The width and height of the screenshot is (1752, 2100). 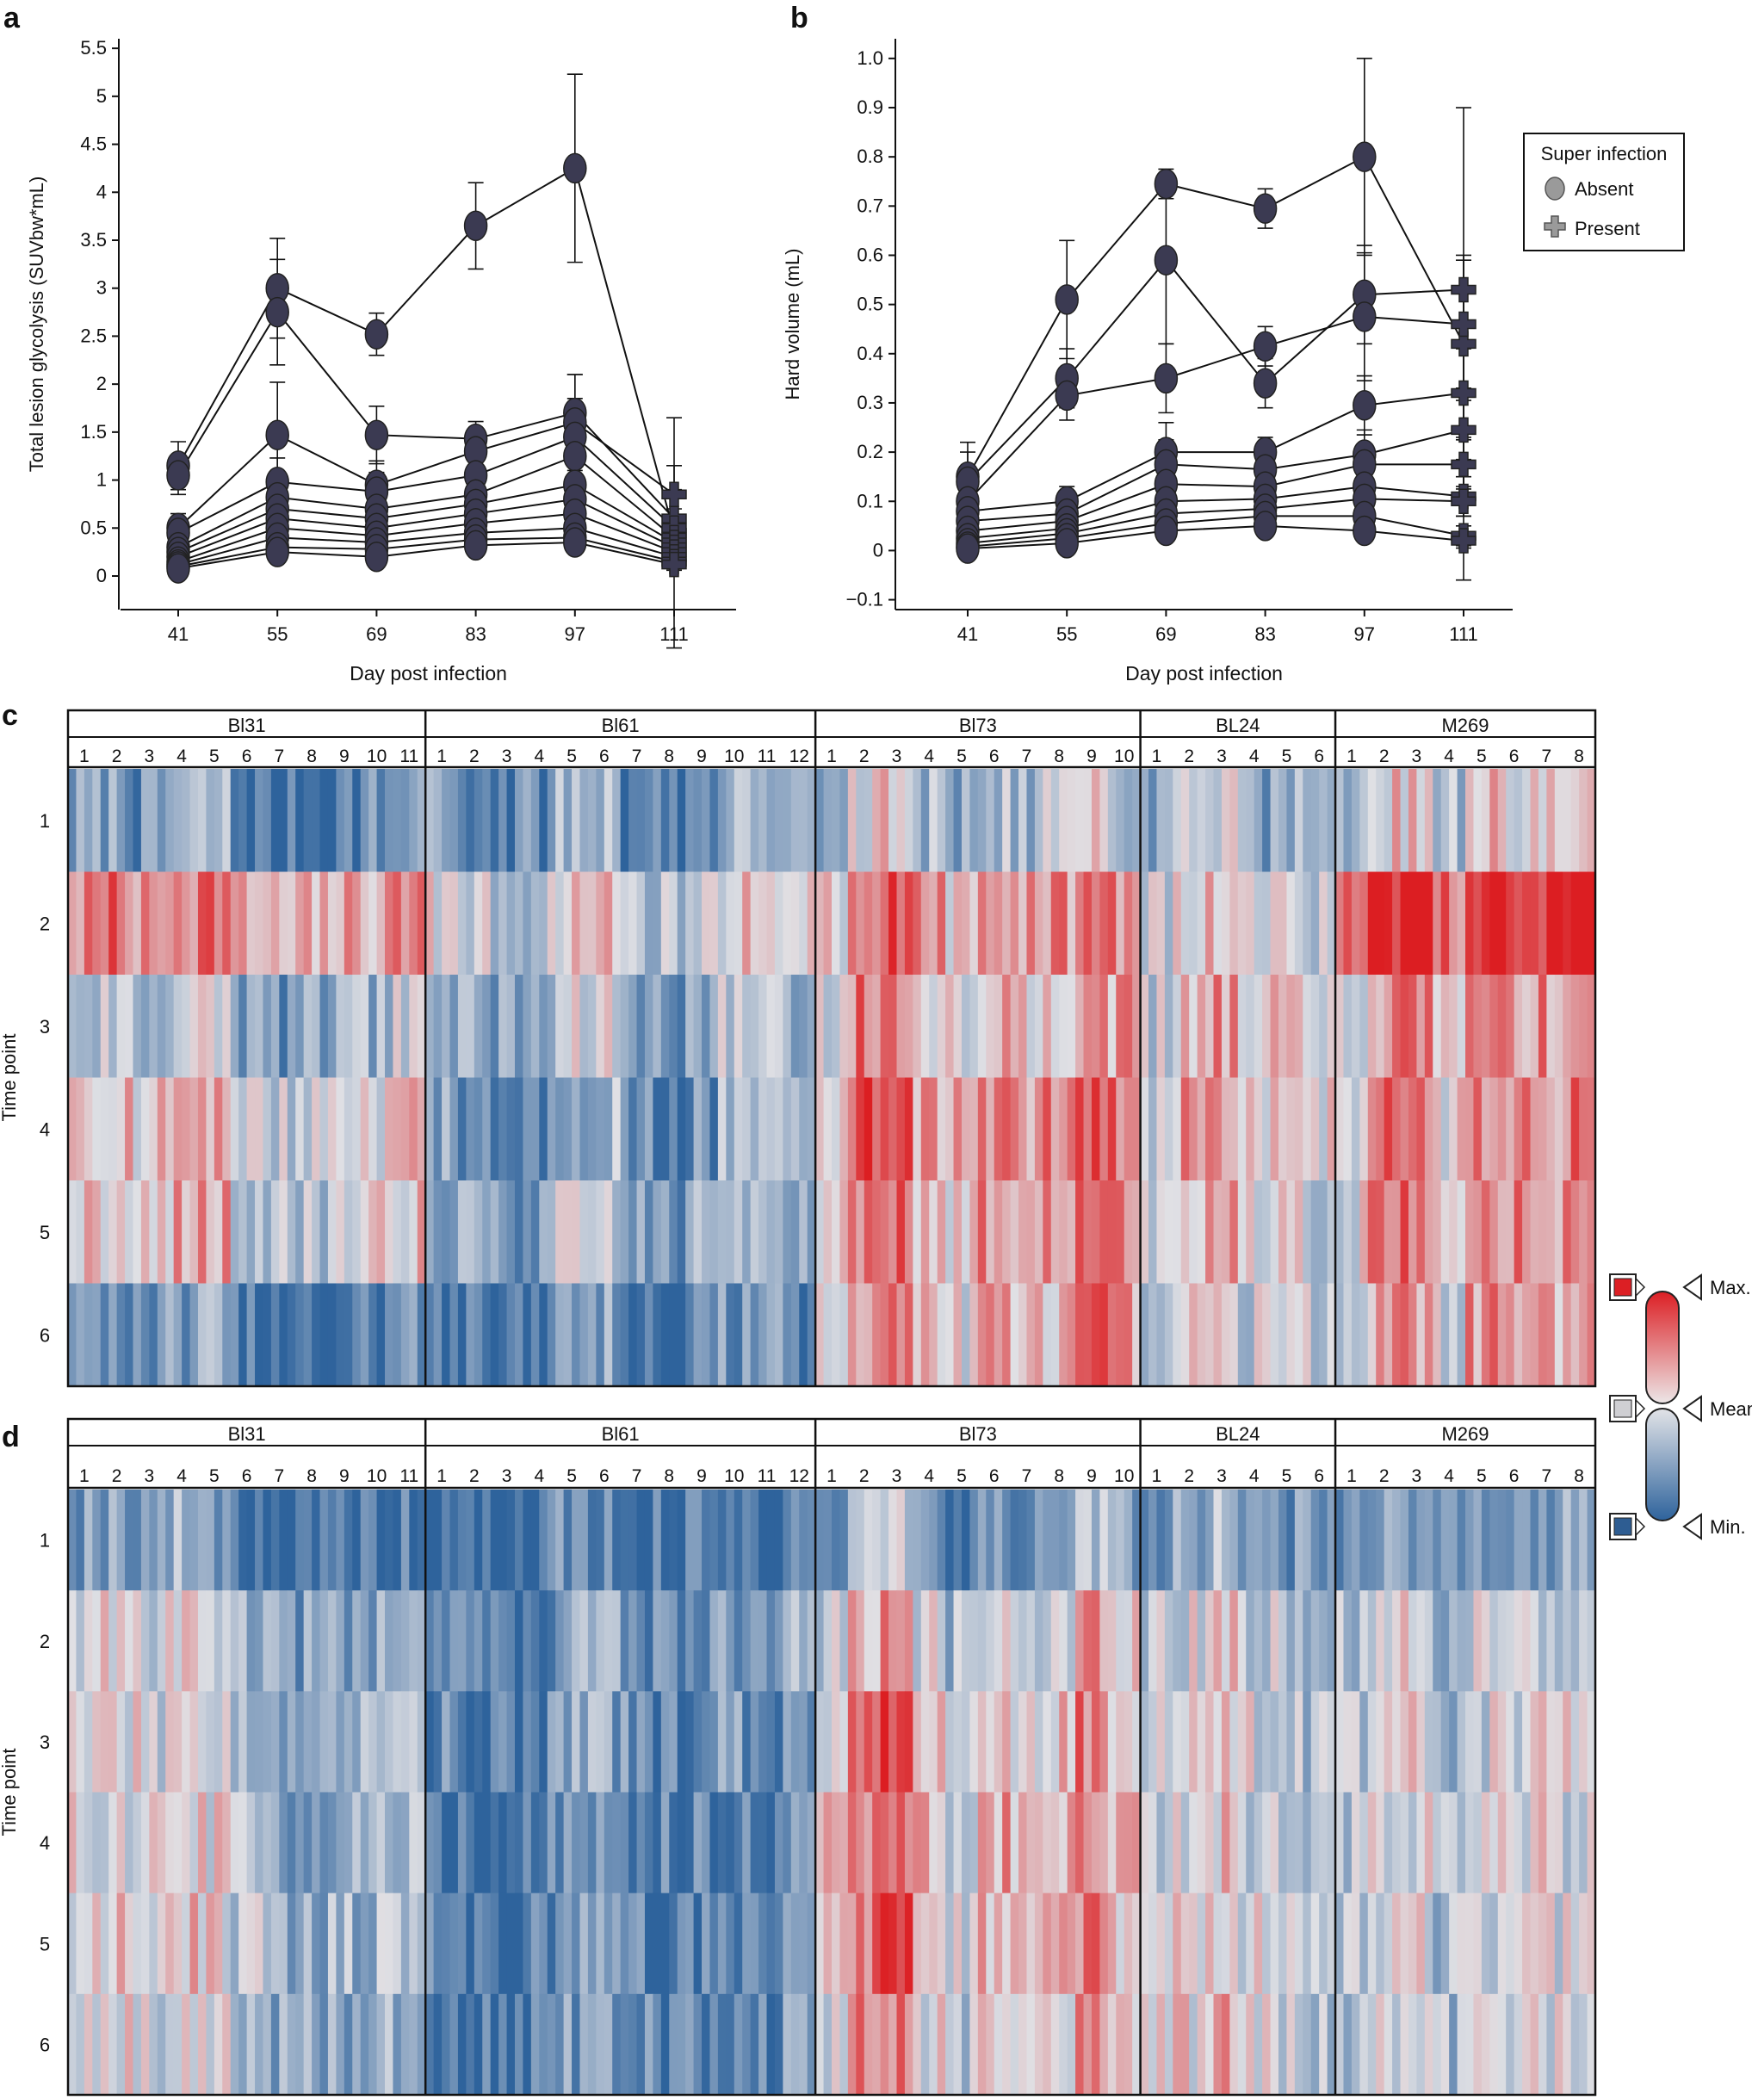 I want to click on y-axis-title: Hard volume (mL), so click(x=793, y=324).